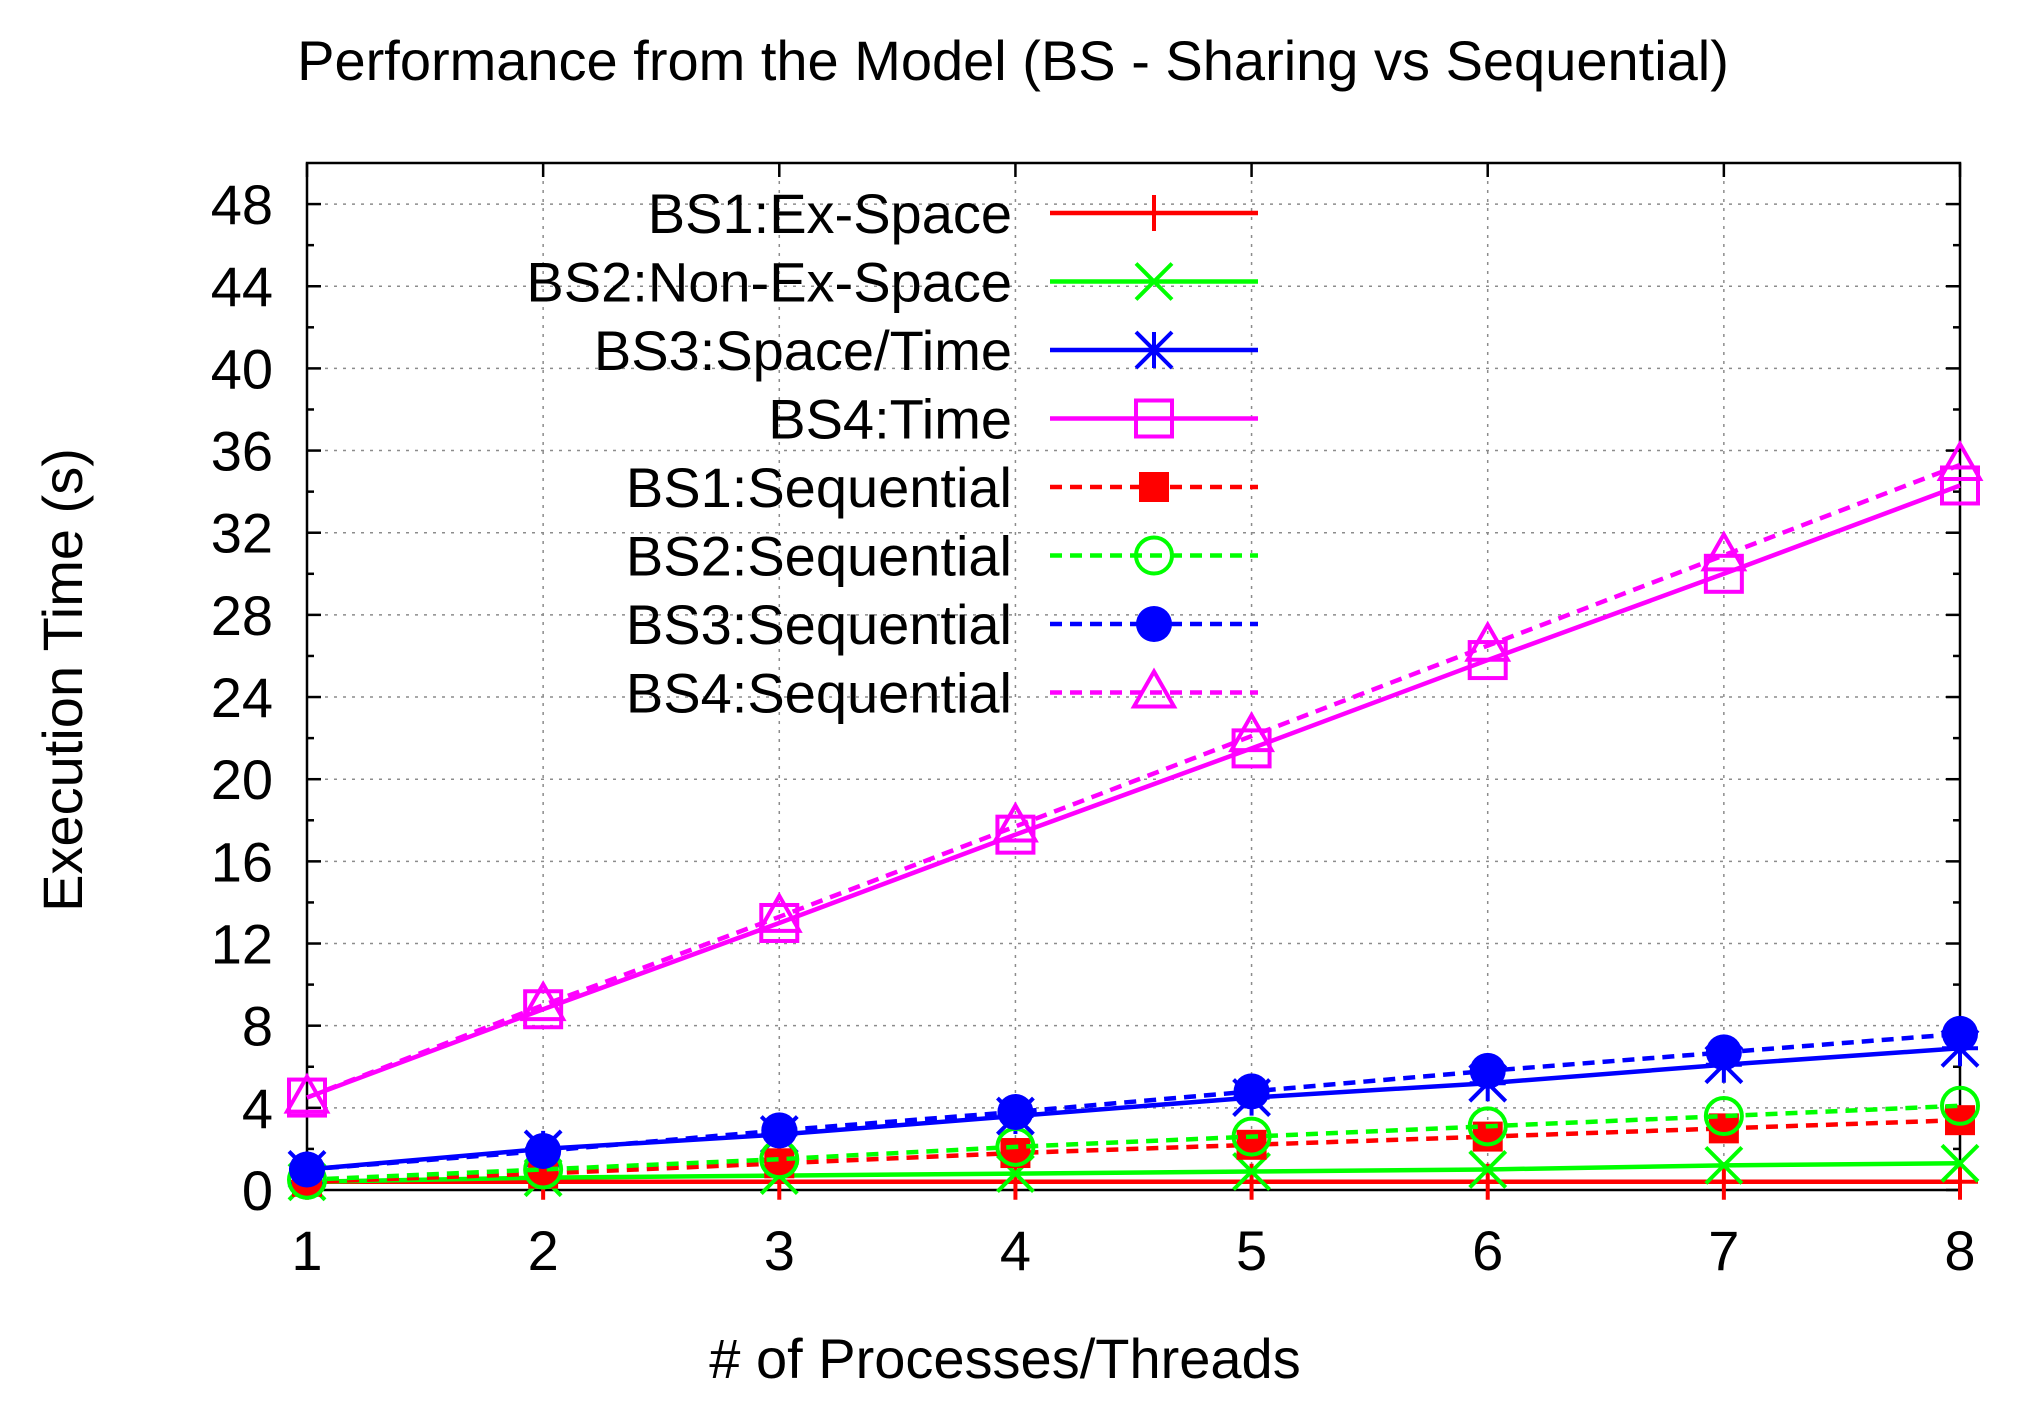 Image resolution: width=2037 pixels, height=1404 pixels. I want to click on legend-entry: BS4:Time, so click(1013, 419).